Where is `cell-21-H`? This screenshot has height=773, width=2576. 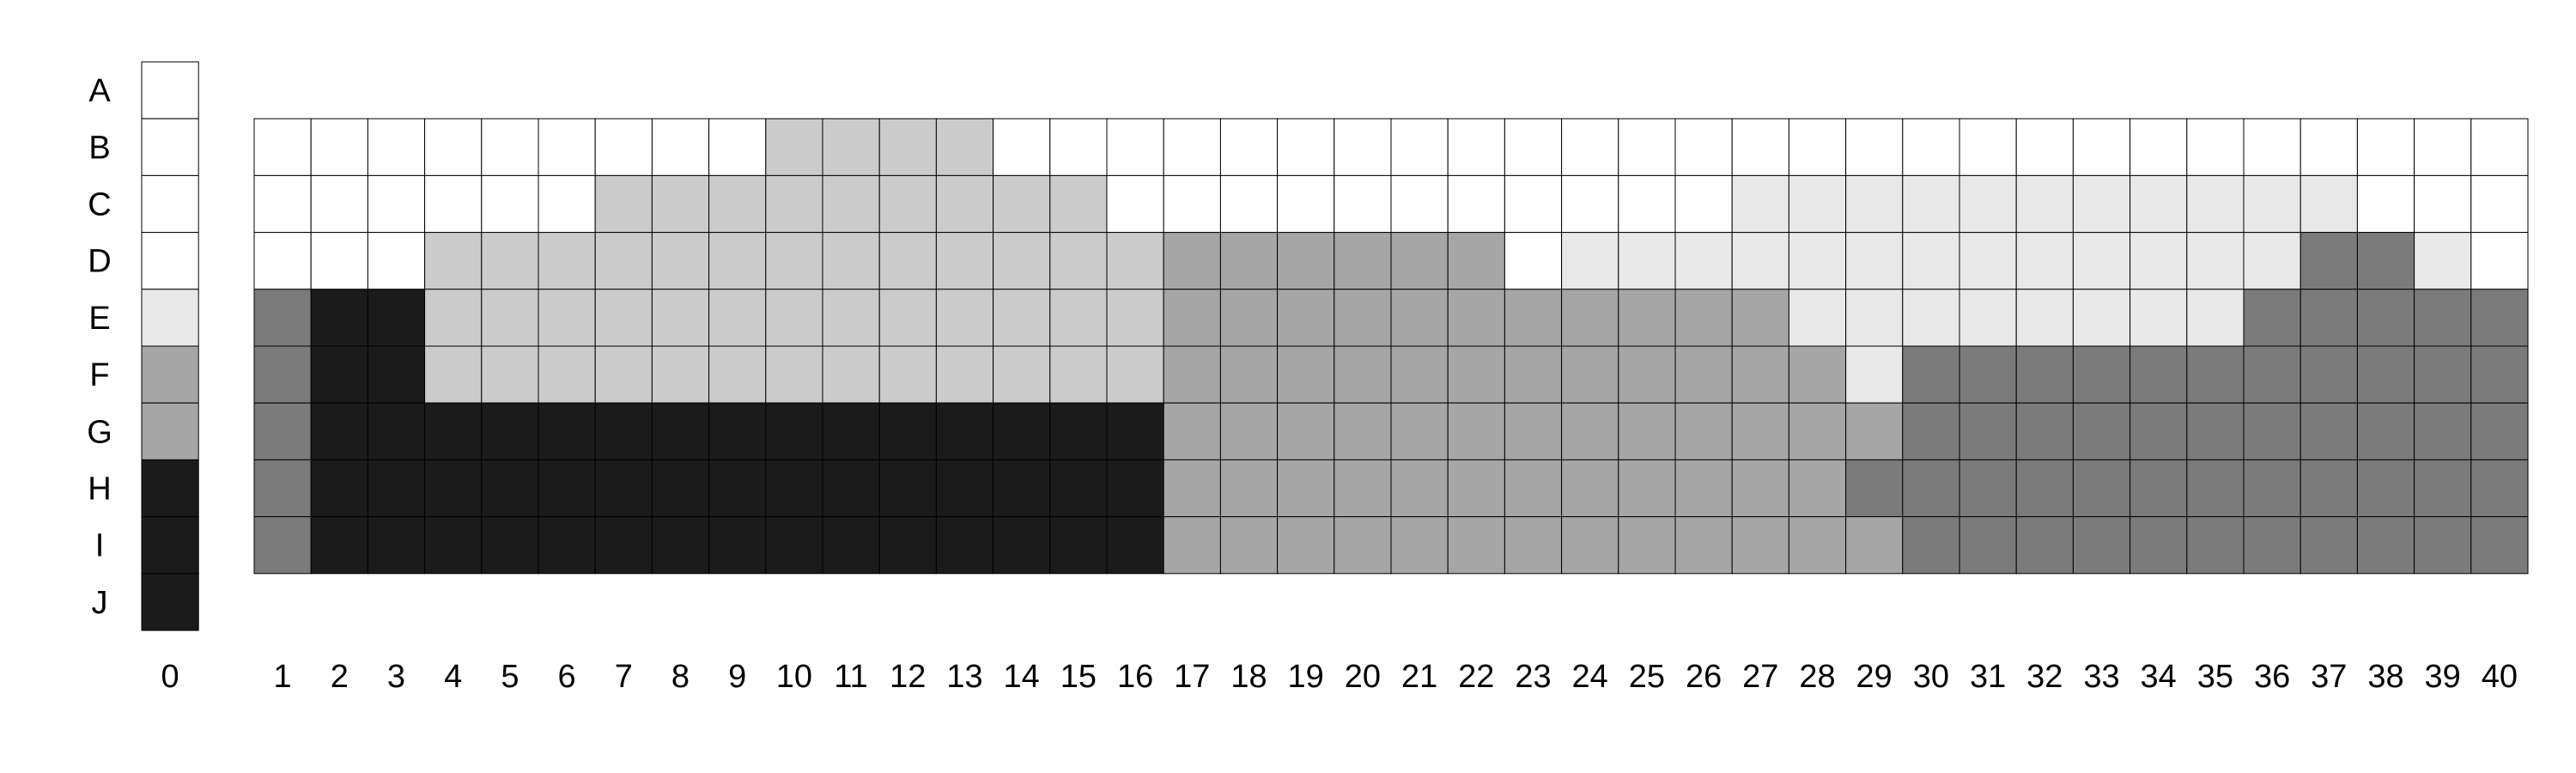
cell-21-H is located at coordinates (1419, 489).